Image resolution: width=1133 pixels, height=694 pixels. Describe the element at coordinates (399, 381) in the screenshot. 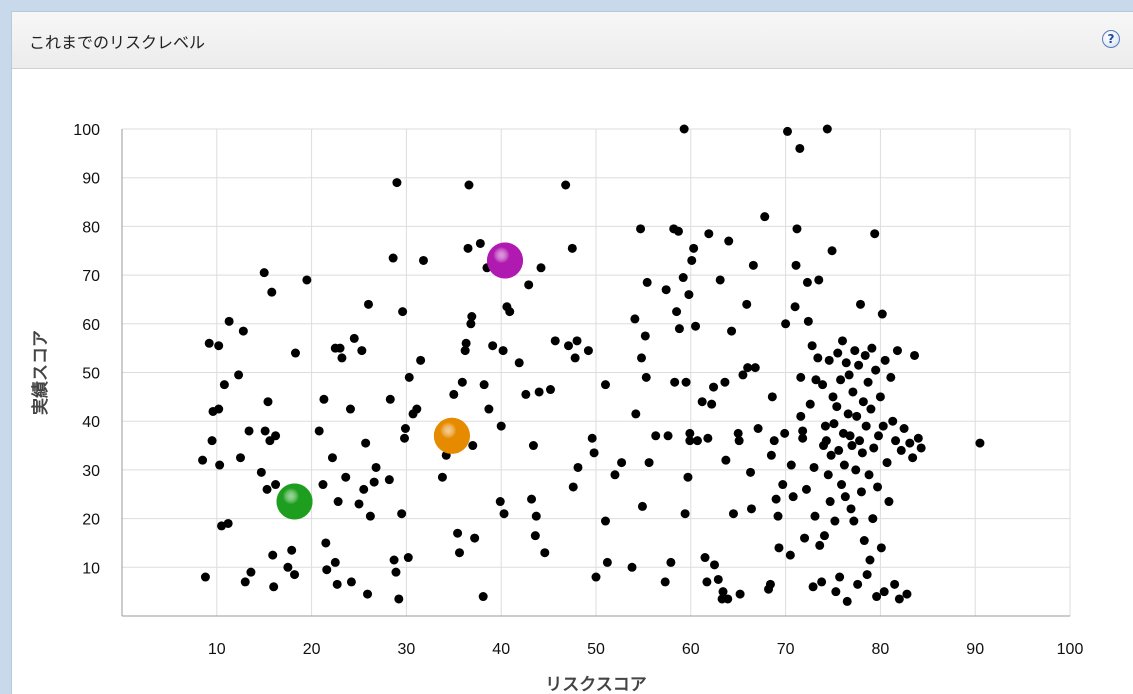

I see `chart-highlights` at that location.